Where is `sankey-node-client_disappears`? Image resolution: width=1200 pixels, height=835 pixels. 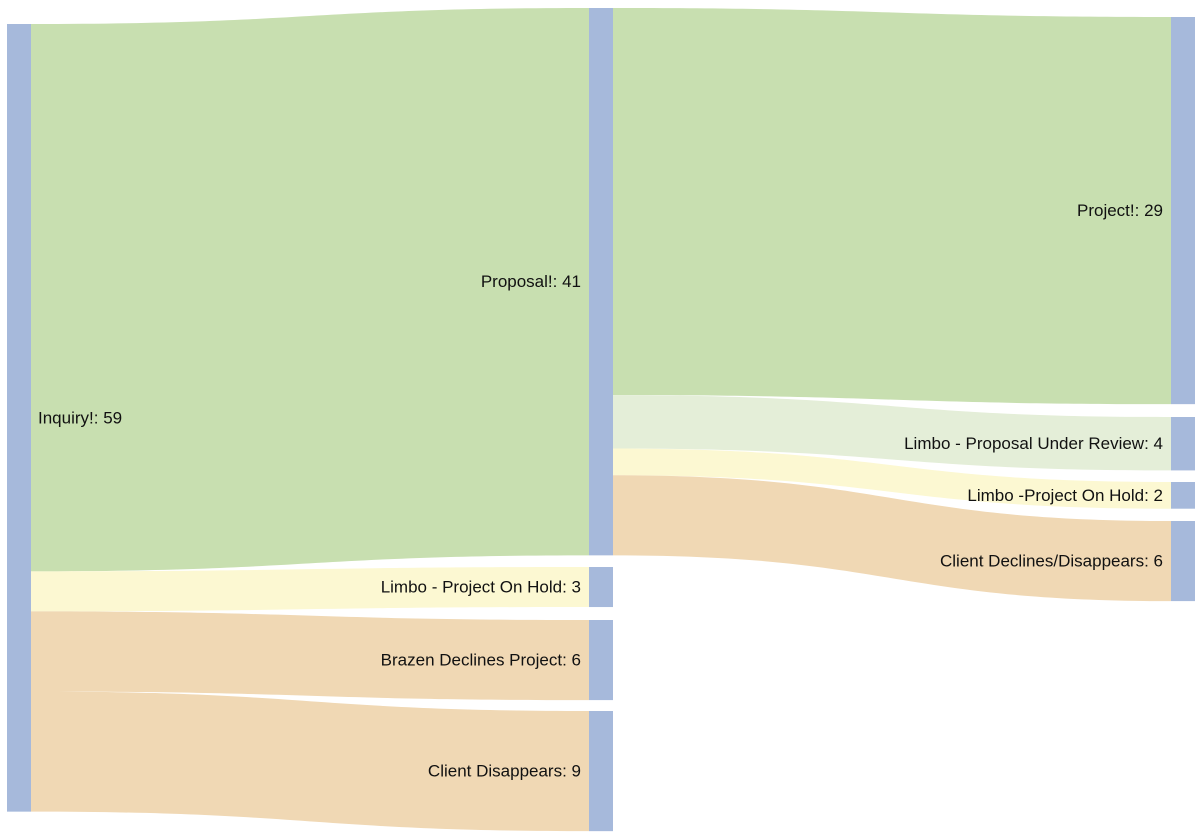 sankey-node-client_disappears is located at coordinates (601, 771).